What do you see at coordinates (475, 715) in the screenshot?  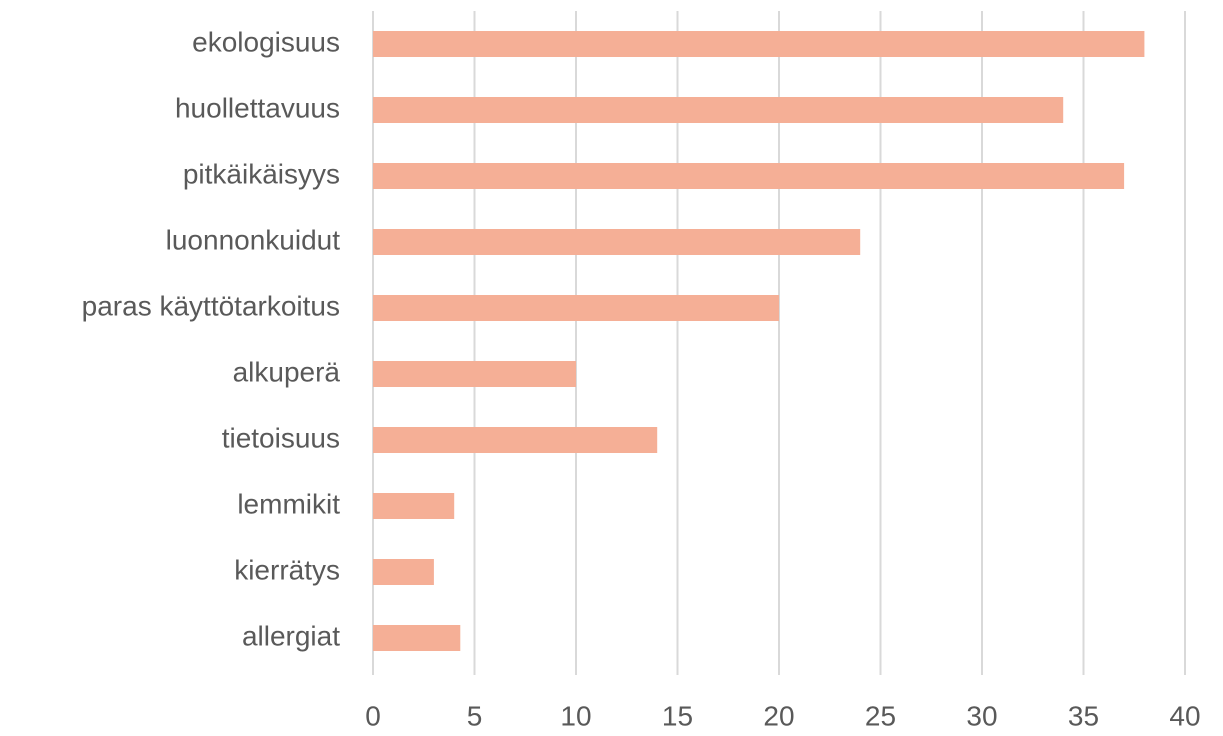 I see `x-tick-label: 5` at bounding box center [475, 715].